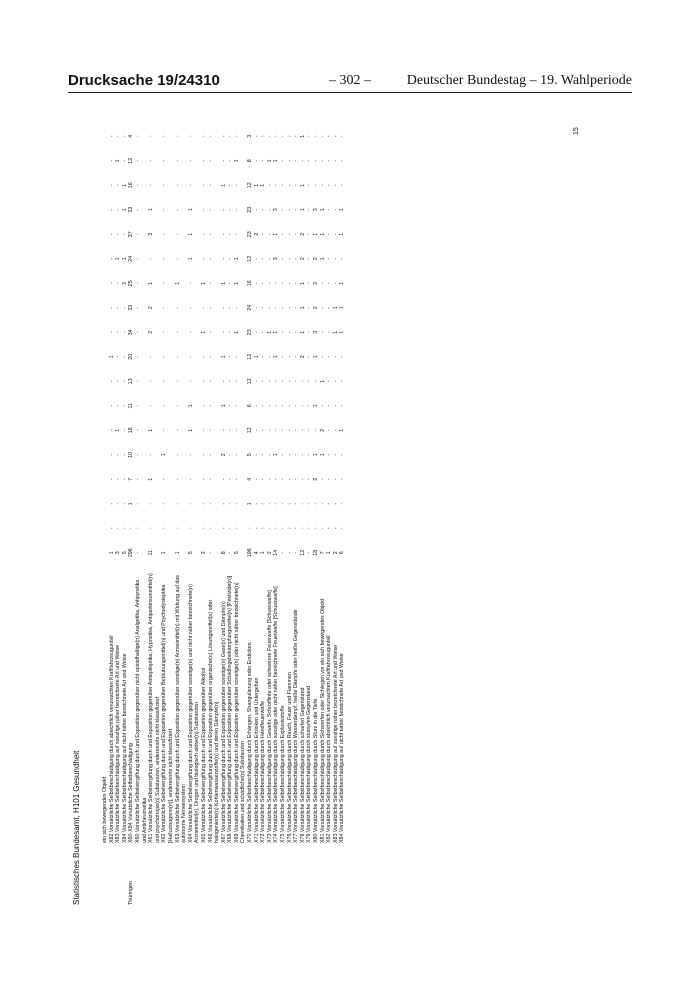 This screenshot has height=990, width=700. What do you see at coordinates (256, 553) in the screenshot?
I see `value-cell: 4` at bounding box center [256, 553].